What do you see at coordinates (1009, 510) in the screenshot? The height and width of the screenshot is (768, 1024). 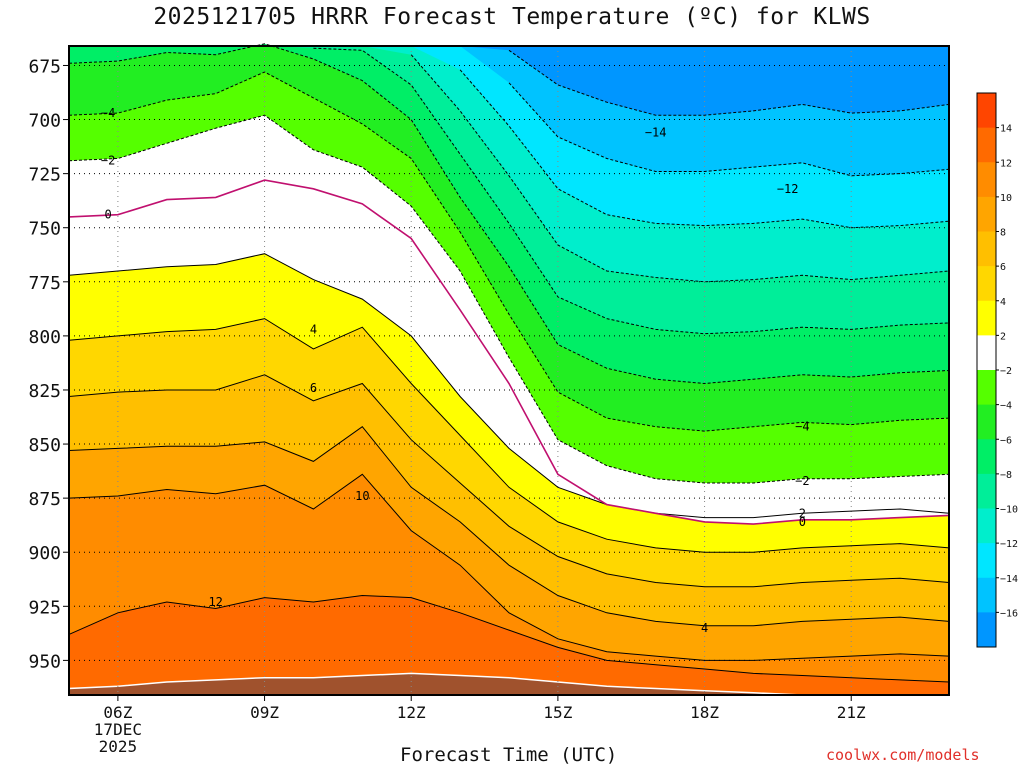 I see `colorbar-label-11: −10` at bounding box center [1009, 510].